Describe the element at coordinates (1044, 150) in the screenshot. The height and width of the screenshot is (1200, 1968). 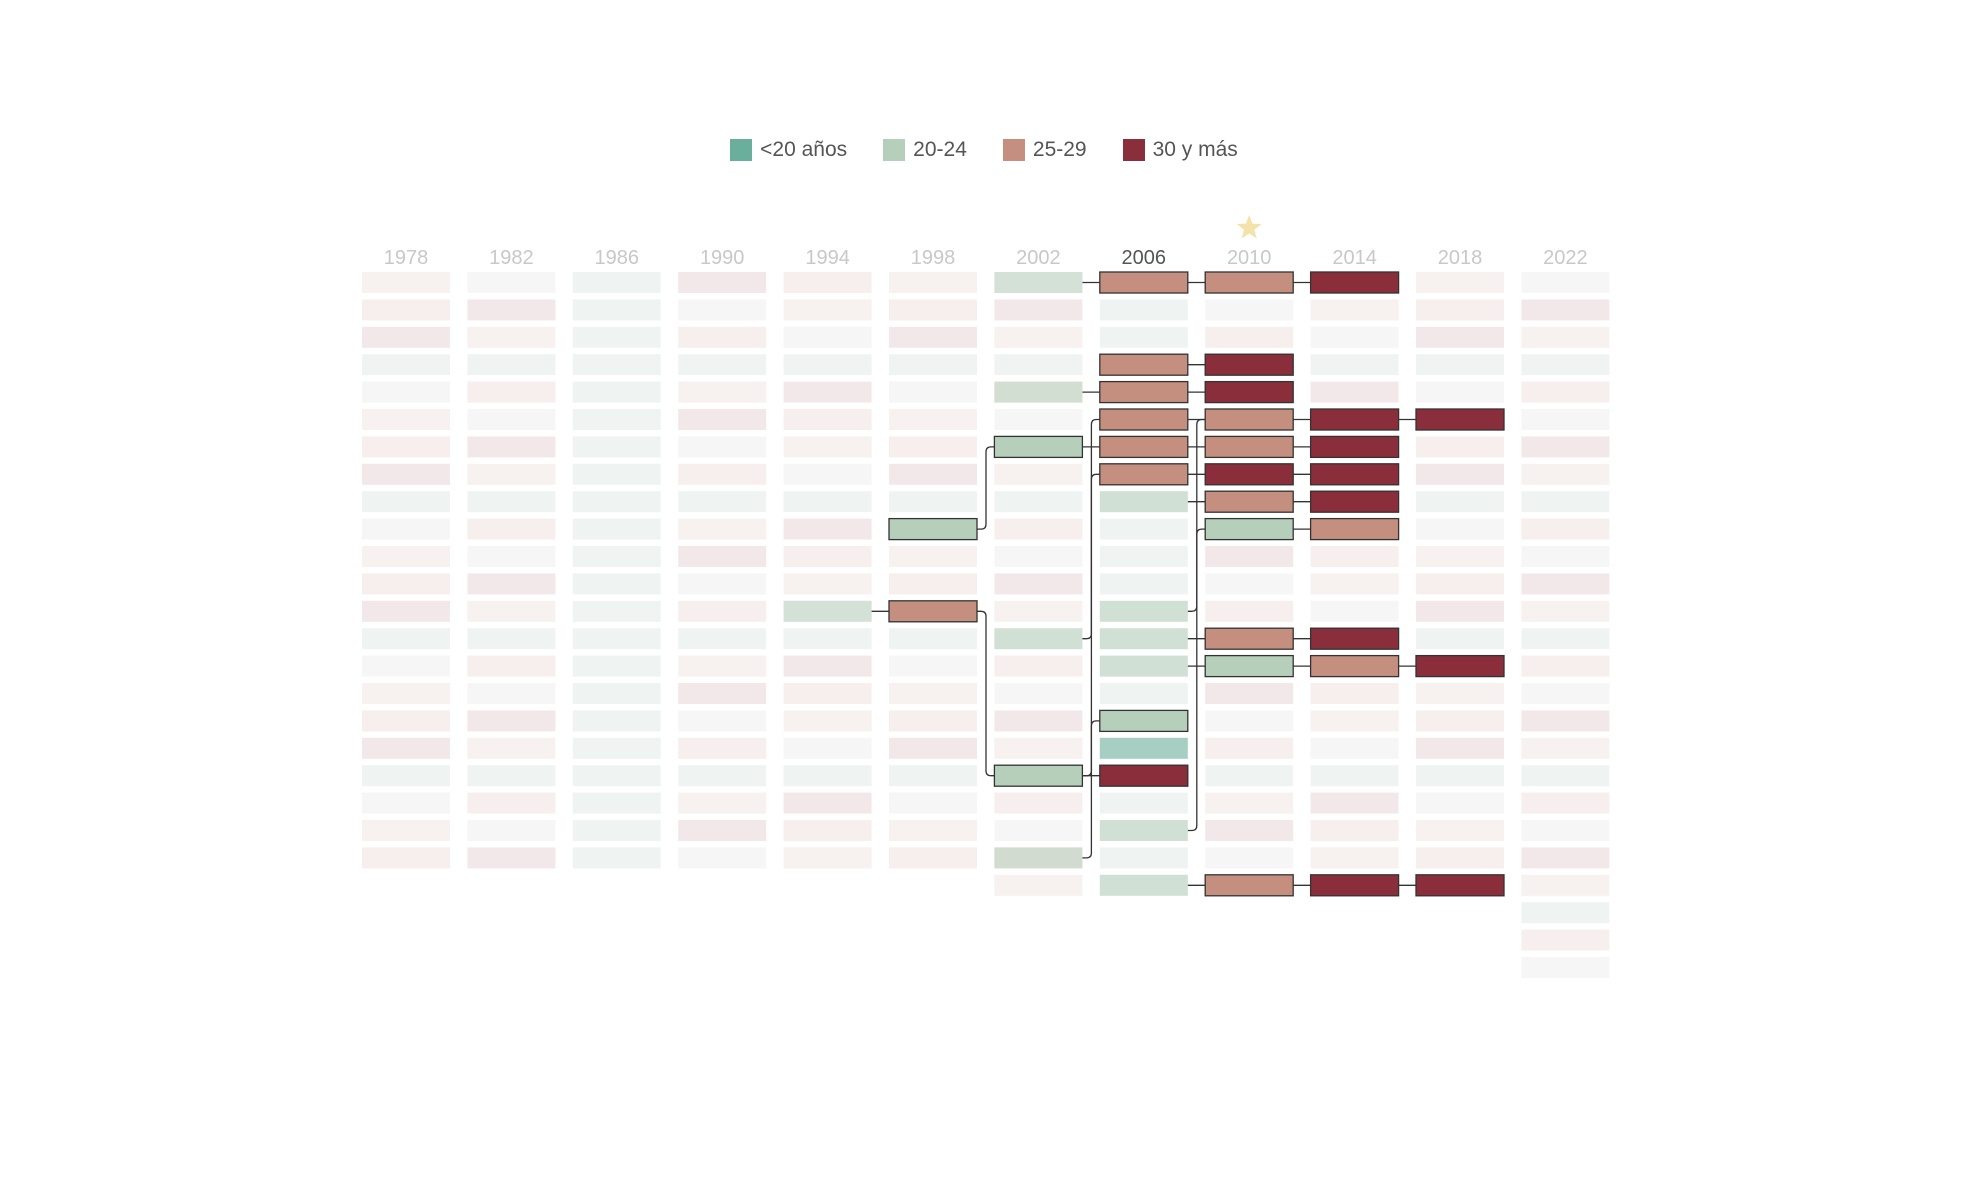
I see `legend-item-25-29: 25-29` at that location.